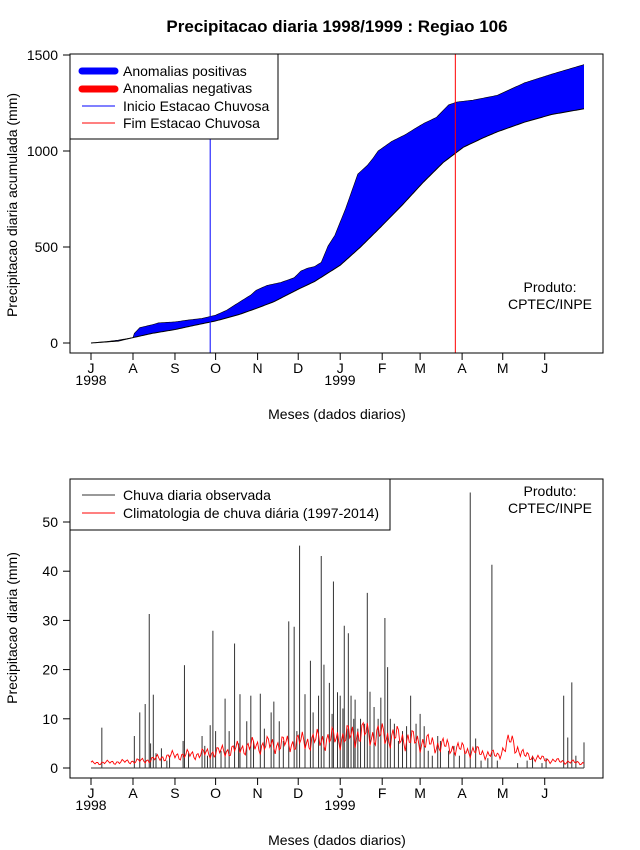 Image resolution: width=640 pixels, height=850 pixels. What do you see at coordinates (47, 247) in the screenshot?
I see `y-tick-label: 500` at bounding box center [47, 247].